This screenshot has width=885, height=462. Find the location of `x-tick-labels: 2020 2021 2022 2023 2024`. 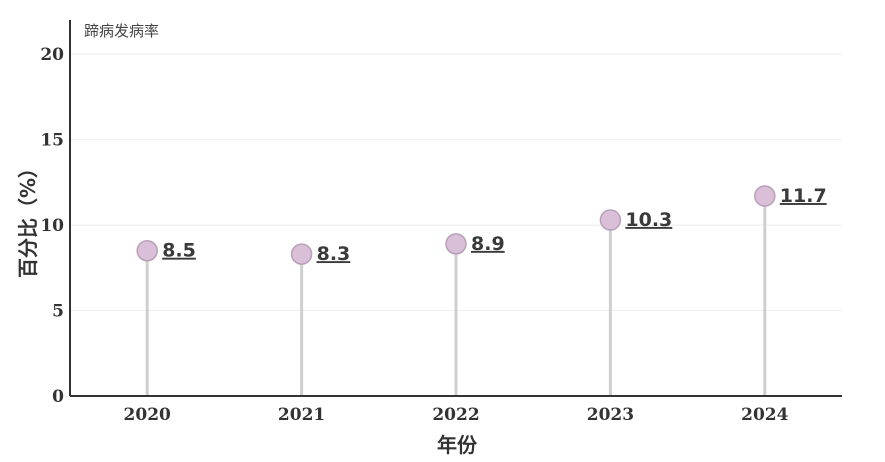

x-tick-labels: 2020 2021 2022 2023 2024 is located at coordinates (456, 415).